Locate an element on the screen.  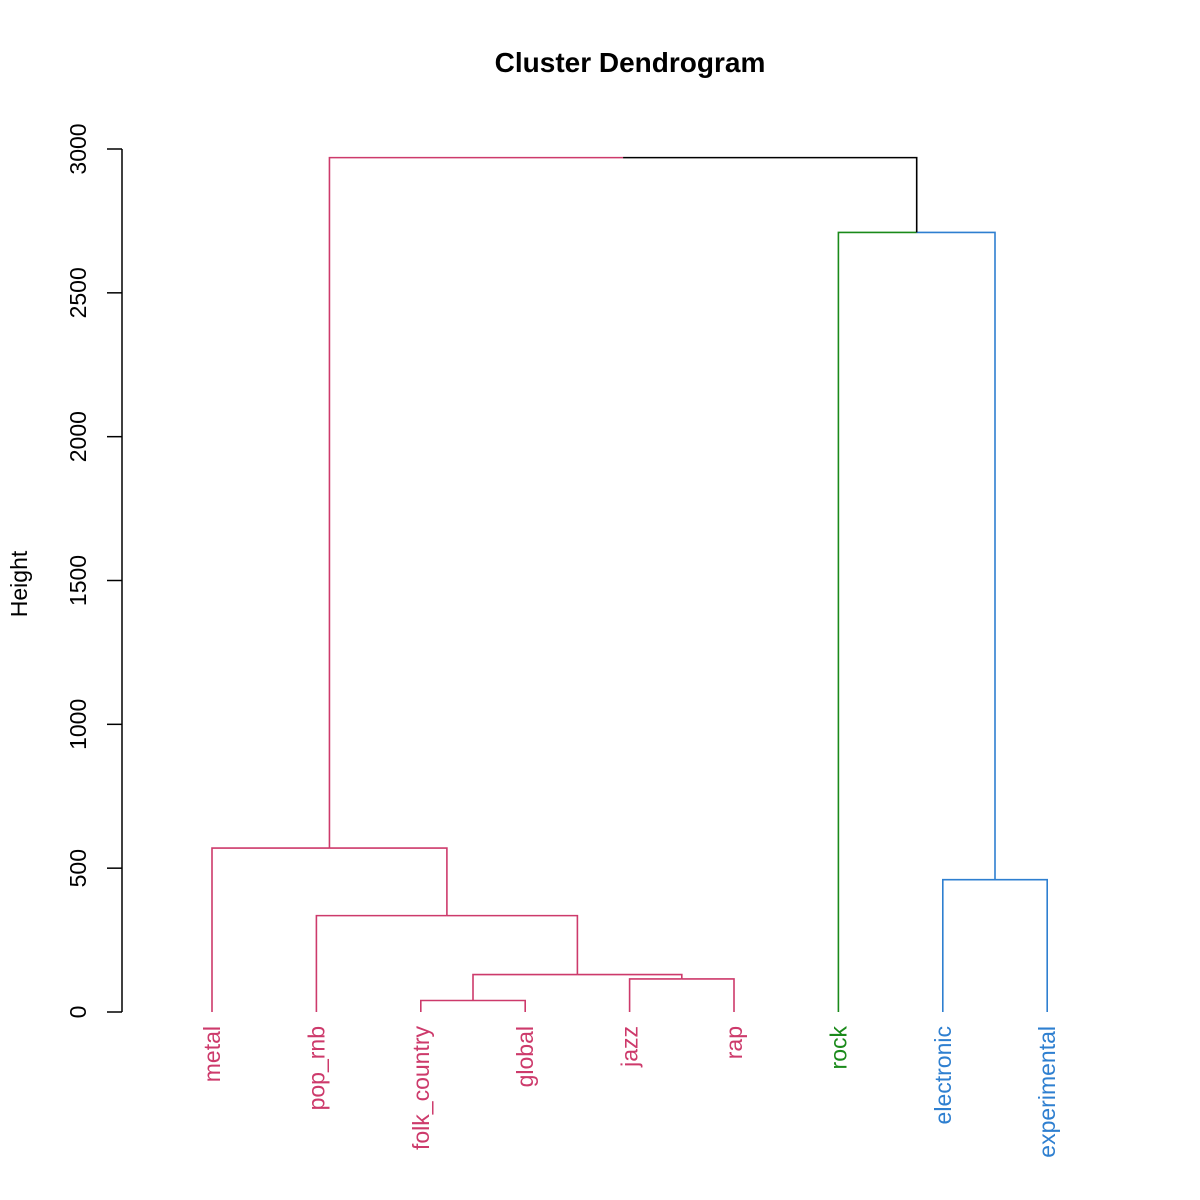
chart-title: Cluster Dendrogram is located at coordinates (630, 62).